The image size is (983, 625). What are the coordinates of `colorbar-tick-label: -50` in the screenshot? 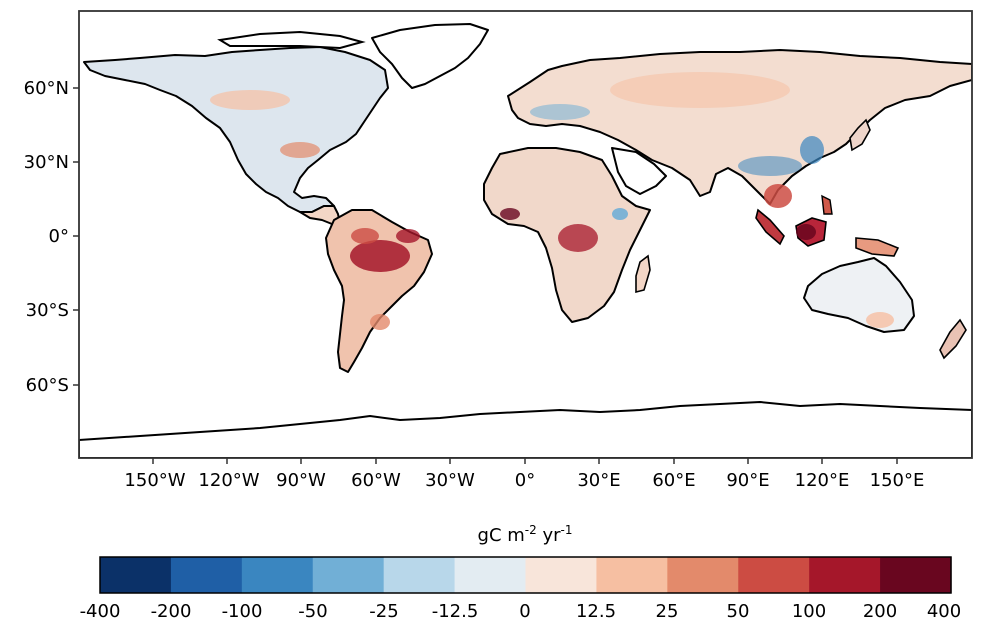 It's located at (312, 611).